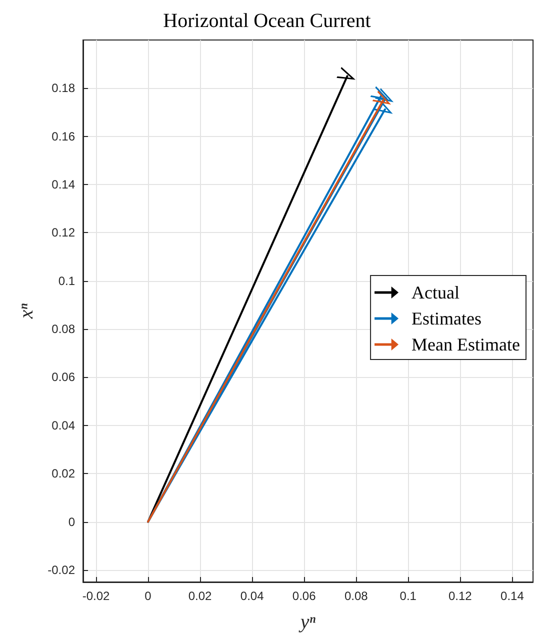  Describe the element at coordinates (64, 136) in the screenshot. I see `y-tick-label: 0.16` at that location.